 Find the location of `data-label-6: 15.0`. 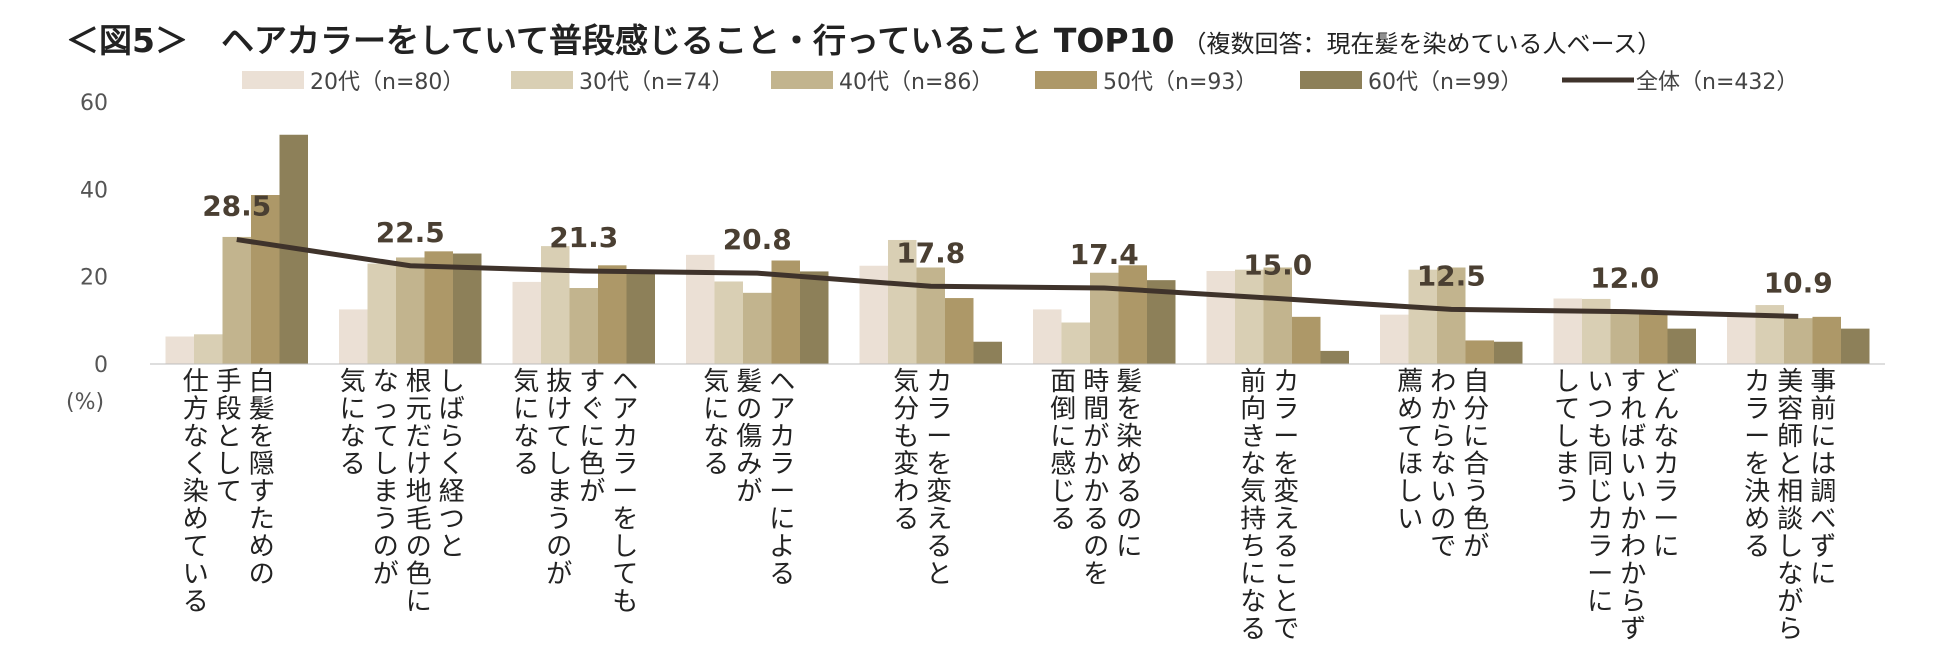

data-label-6: 15.0 is located at coordinates (1277, 265).